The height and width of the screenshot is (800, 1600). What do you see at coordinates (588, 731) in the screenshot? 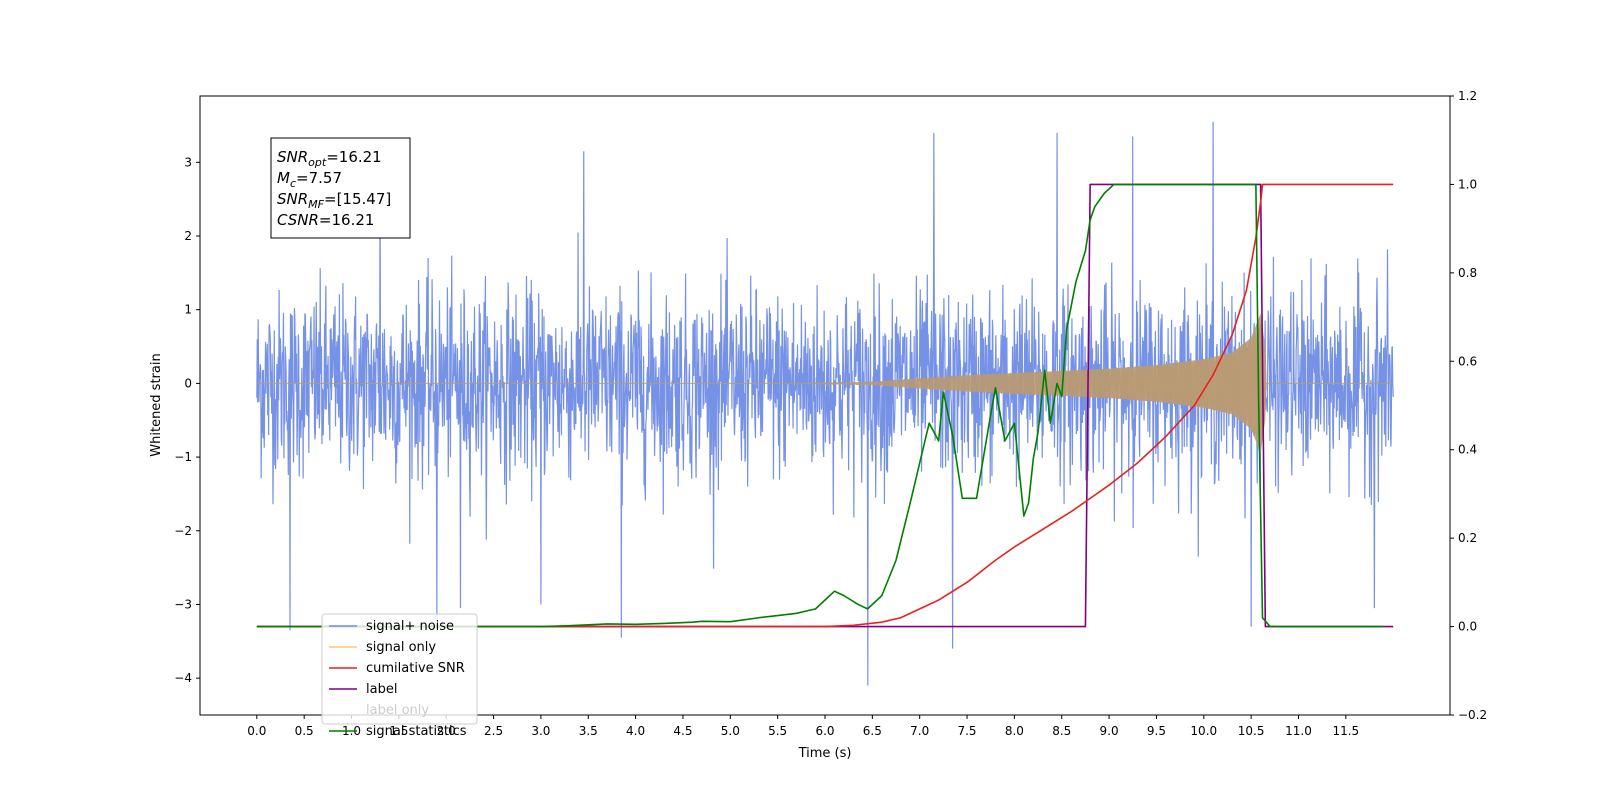
I see `x-tick-label: 3.5` at bounding box center [588, 731].